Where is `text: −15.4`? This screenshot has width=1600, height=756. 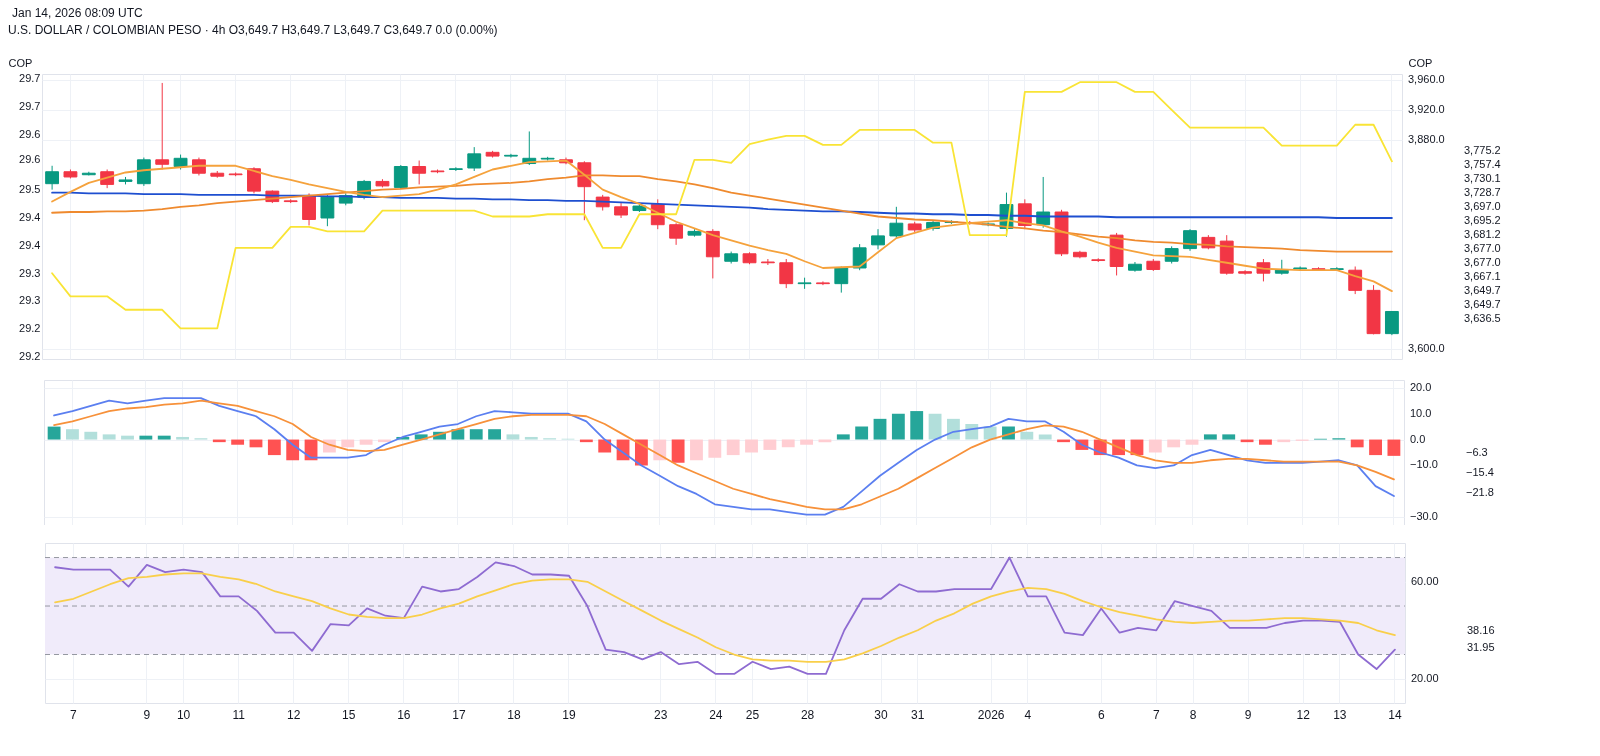 text: −15.4 is located at coordinates (1480, 471).